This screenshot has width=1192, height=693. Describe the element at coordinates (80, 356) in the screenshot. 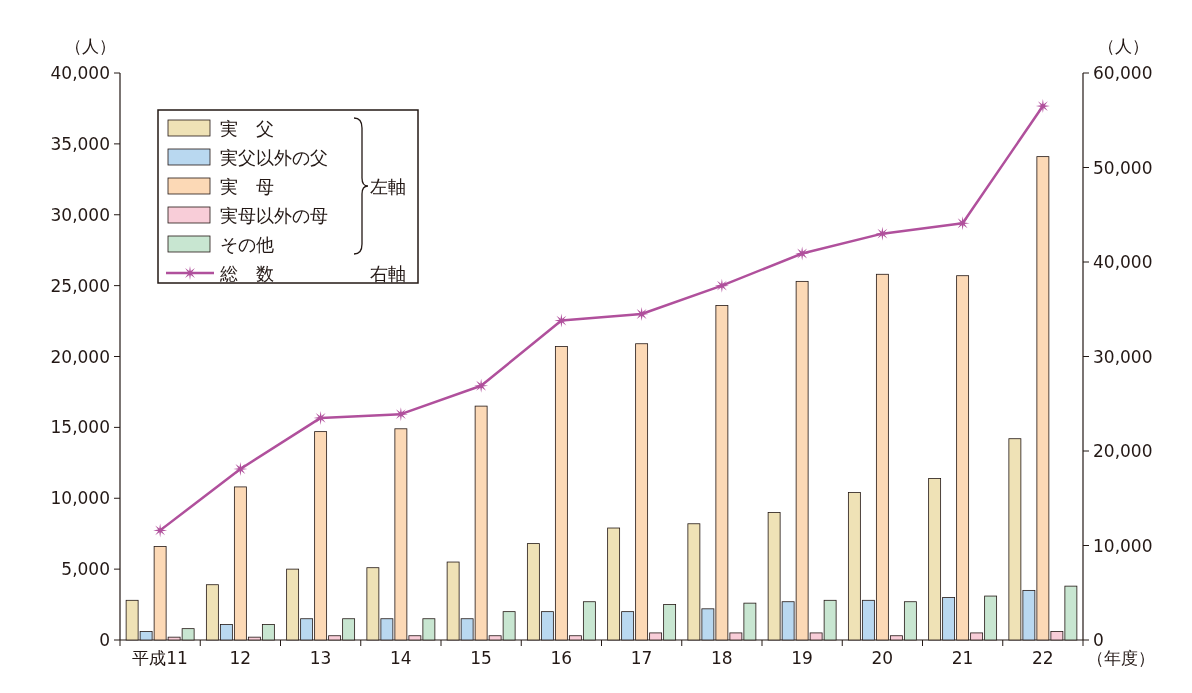

I see `y-tick-label: 20,000` at that location.